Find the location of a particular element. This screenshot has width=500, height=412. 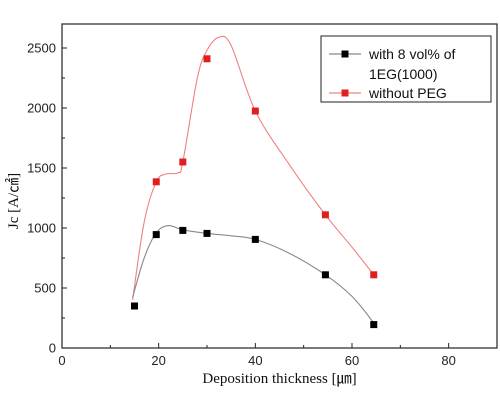

legend-label-1: 1EG(1000) is located at coordinates (403, 74).